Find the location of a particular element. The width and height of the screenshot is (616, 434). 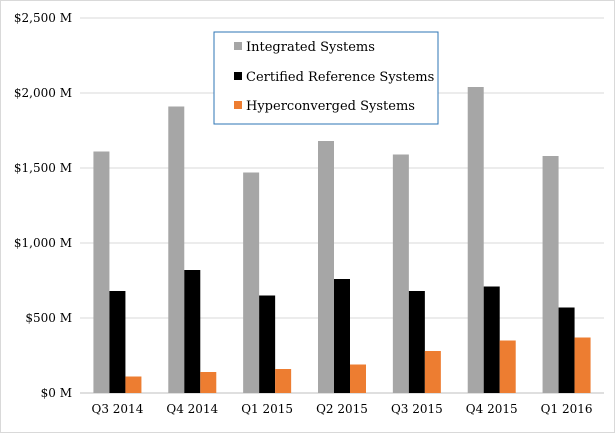

x-tick-label: Q3 2015 is located at coordinates (417, 409).